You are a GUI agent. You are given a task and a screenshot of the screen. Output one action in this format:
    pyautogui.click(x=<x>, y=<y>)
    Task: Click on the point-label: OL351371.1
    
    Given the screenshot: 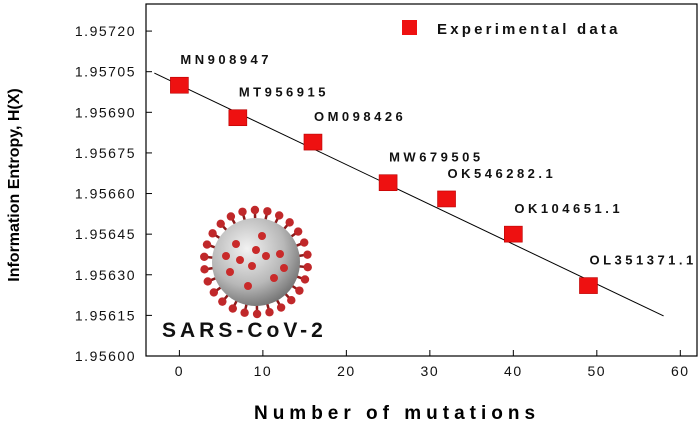 What is the action you would take?
    pyautogui.click(x=642, y=260)
    